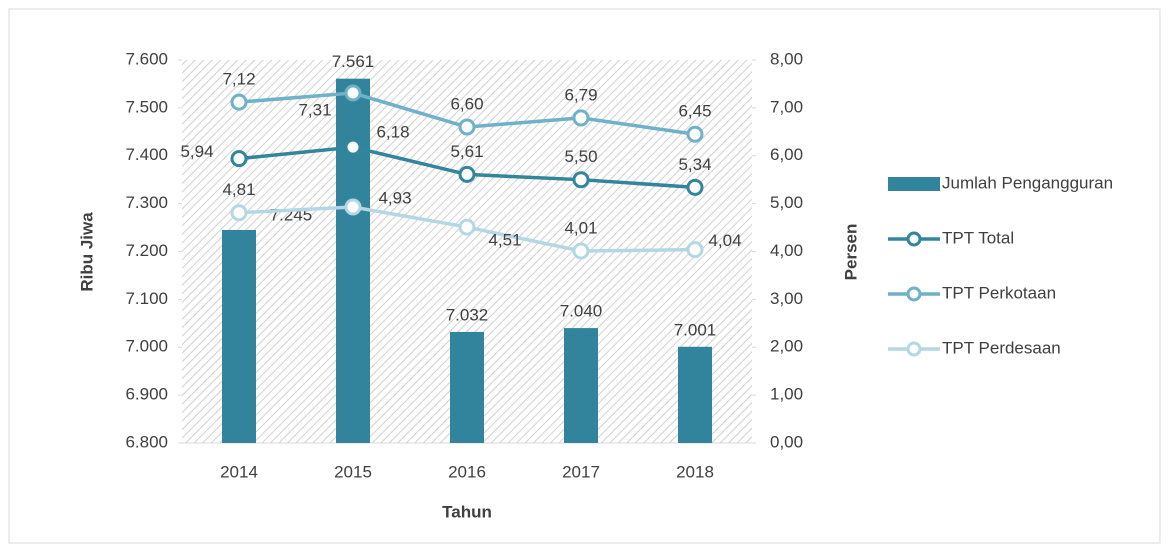 The width and height of the screenshot is (1170, 557). What do you see at coordinates (392, 132) in the screenshot?
I see `data-label: 6,18` at bounding box center [392, 132].